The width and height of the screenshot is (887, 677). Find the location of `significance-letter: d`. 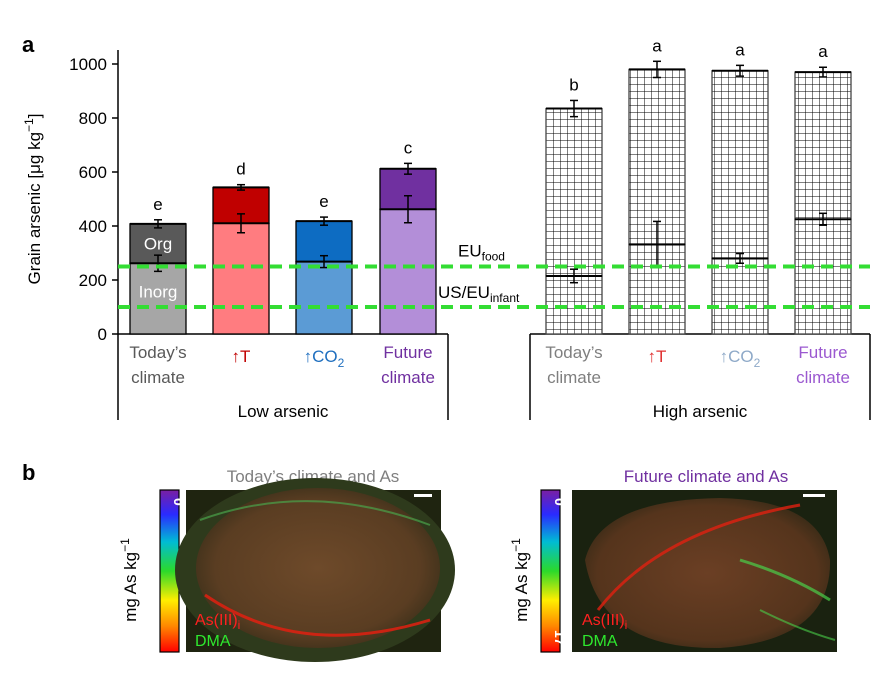

significance-letter: d is located at coordinates (240, 169).